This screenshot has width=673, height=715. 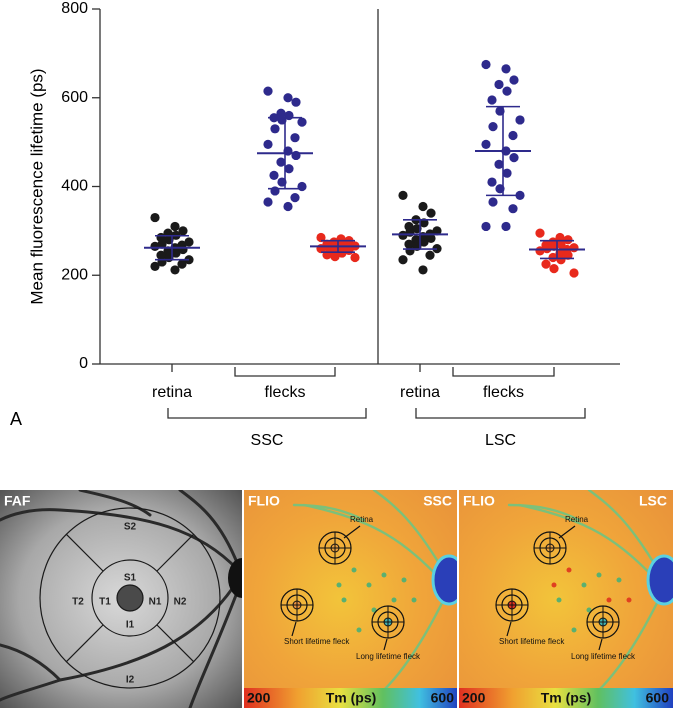 What do you see at coordinates (84, 643) in the screenshot?
I see `grid-line` at bounding box center [84, 643].